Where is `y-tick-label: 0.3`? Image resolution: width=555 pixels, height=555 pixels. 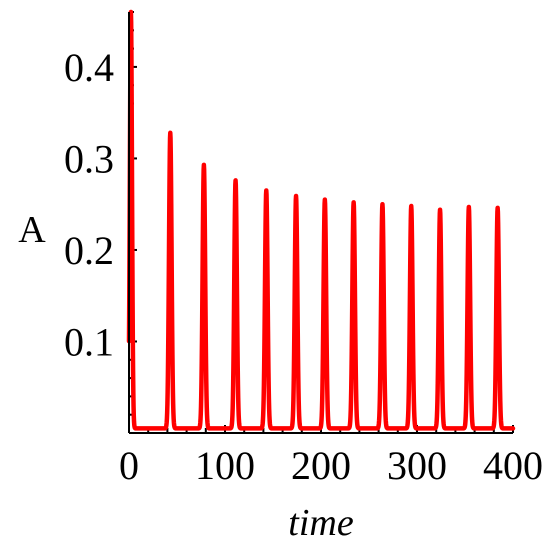 y-tick-label: 0.3 is located at coordinates (89, 158).